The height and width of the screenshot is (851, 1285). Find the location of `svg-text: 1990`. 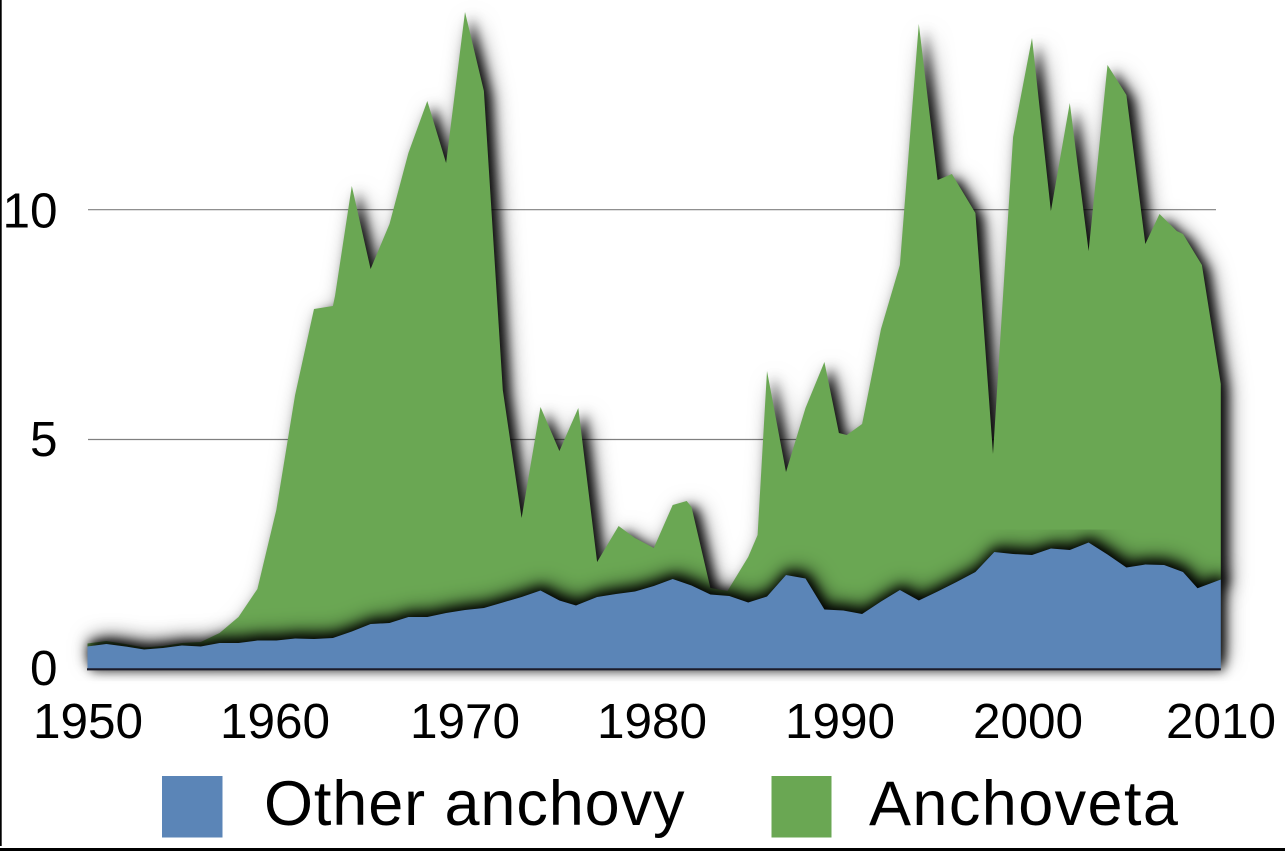

svg-text: 1990 is located at coordinates (840, 721).